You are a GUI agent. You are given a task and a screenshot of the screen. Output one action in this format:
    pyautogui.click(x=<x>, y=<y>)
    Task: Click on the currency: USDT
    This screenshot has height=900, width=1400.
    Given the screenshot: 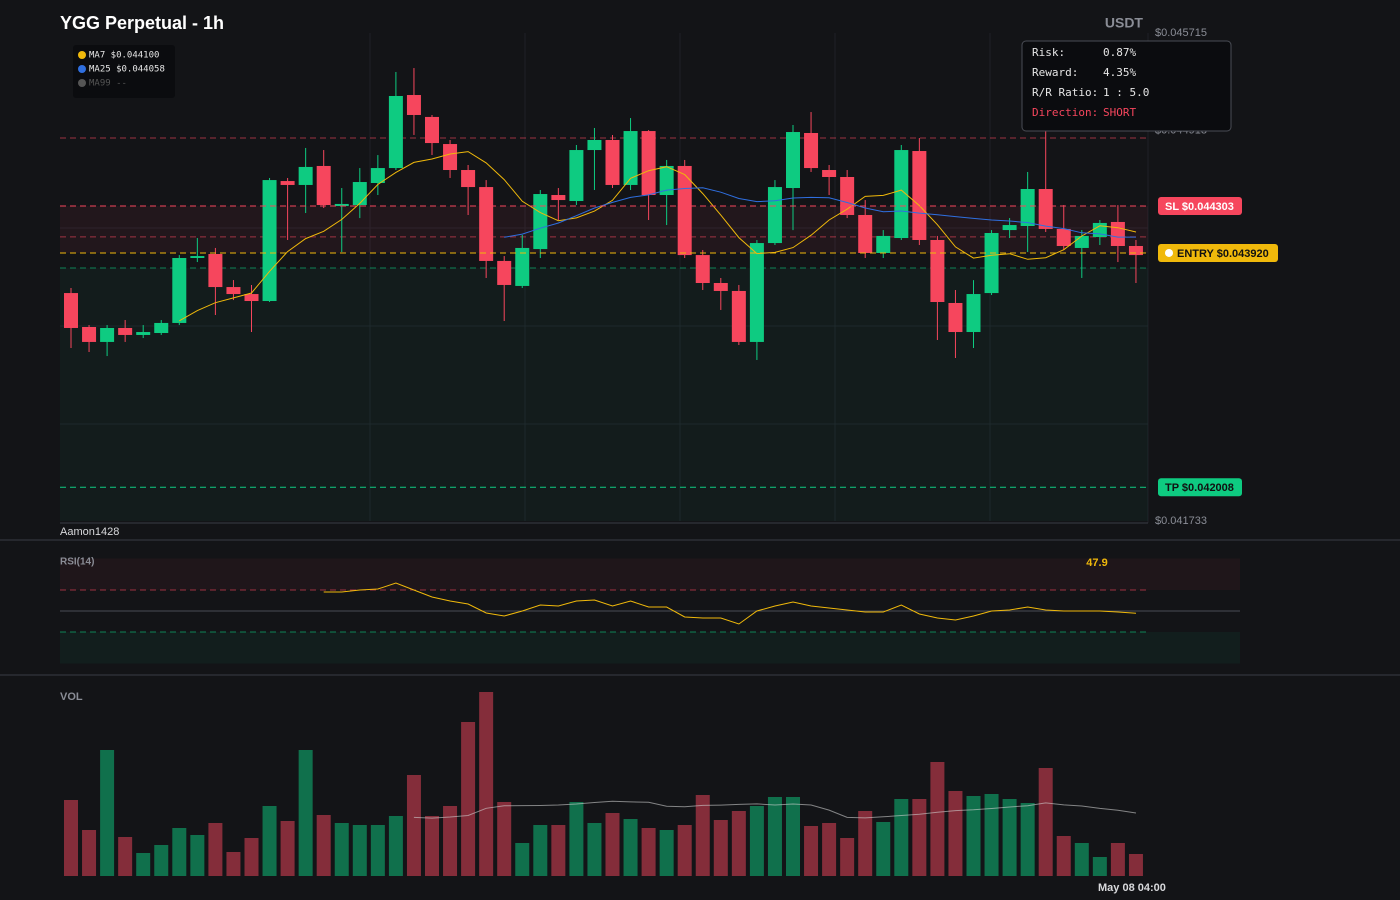 What is the action you would take?
    pyautogui.click(x=1124, y=23)
    